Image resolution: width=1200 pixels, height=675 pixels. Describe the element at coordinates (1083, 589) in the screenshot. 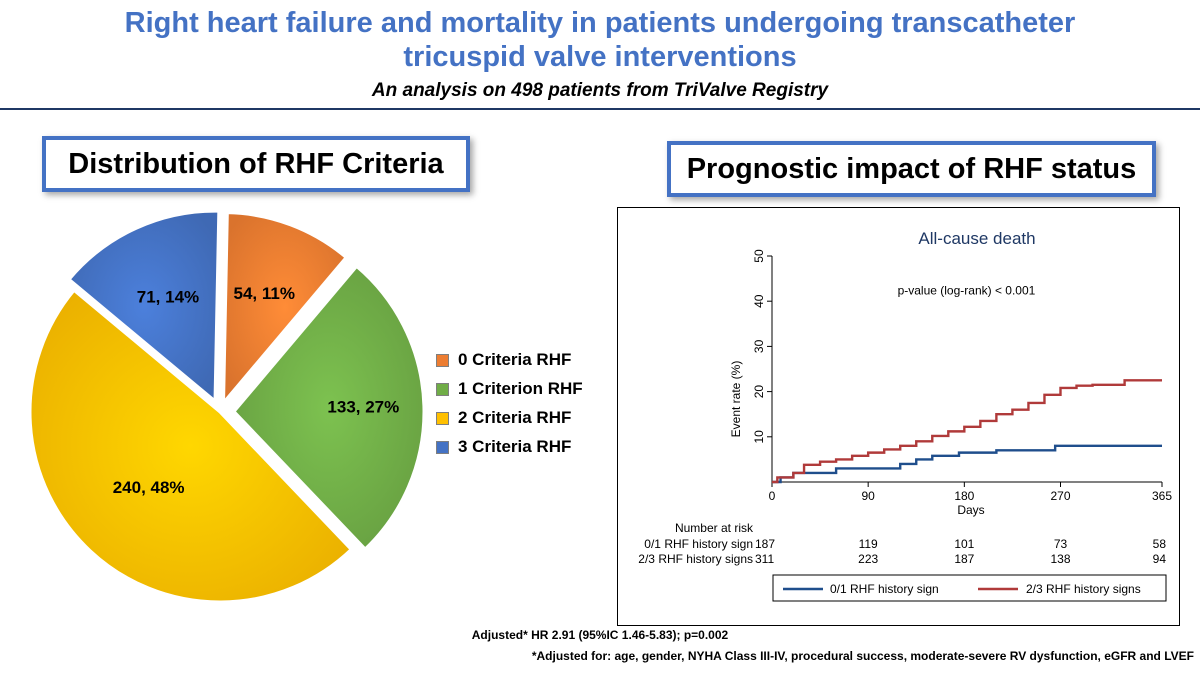

I see `km-legend-label: 2/3 RHF history signs` at that location.